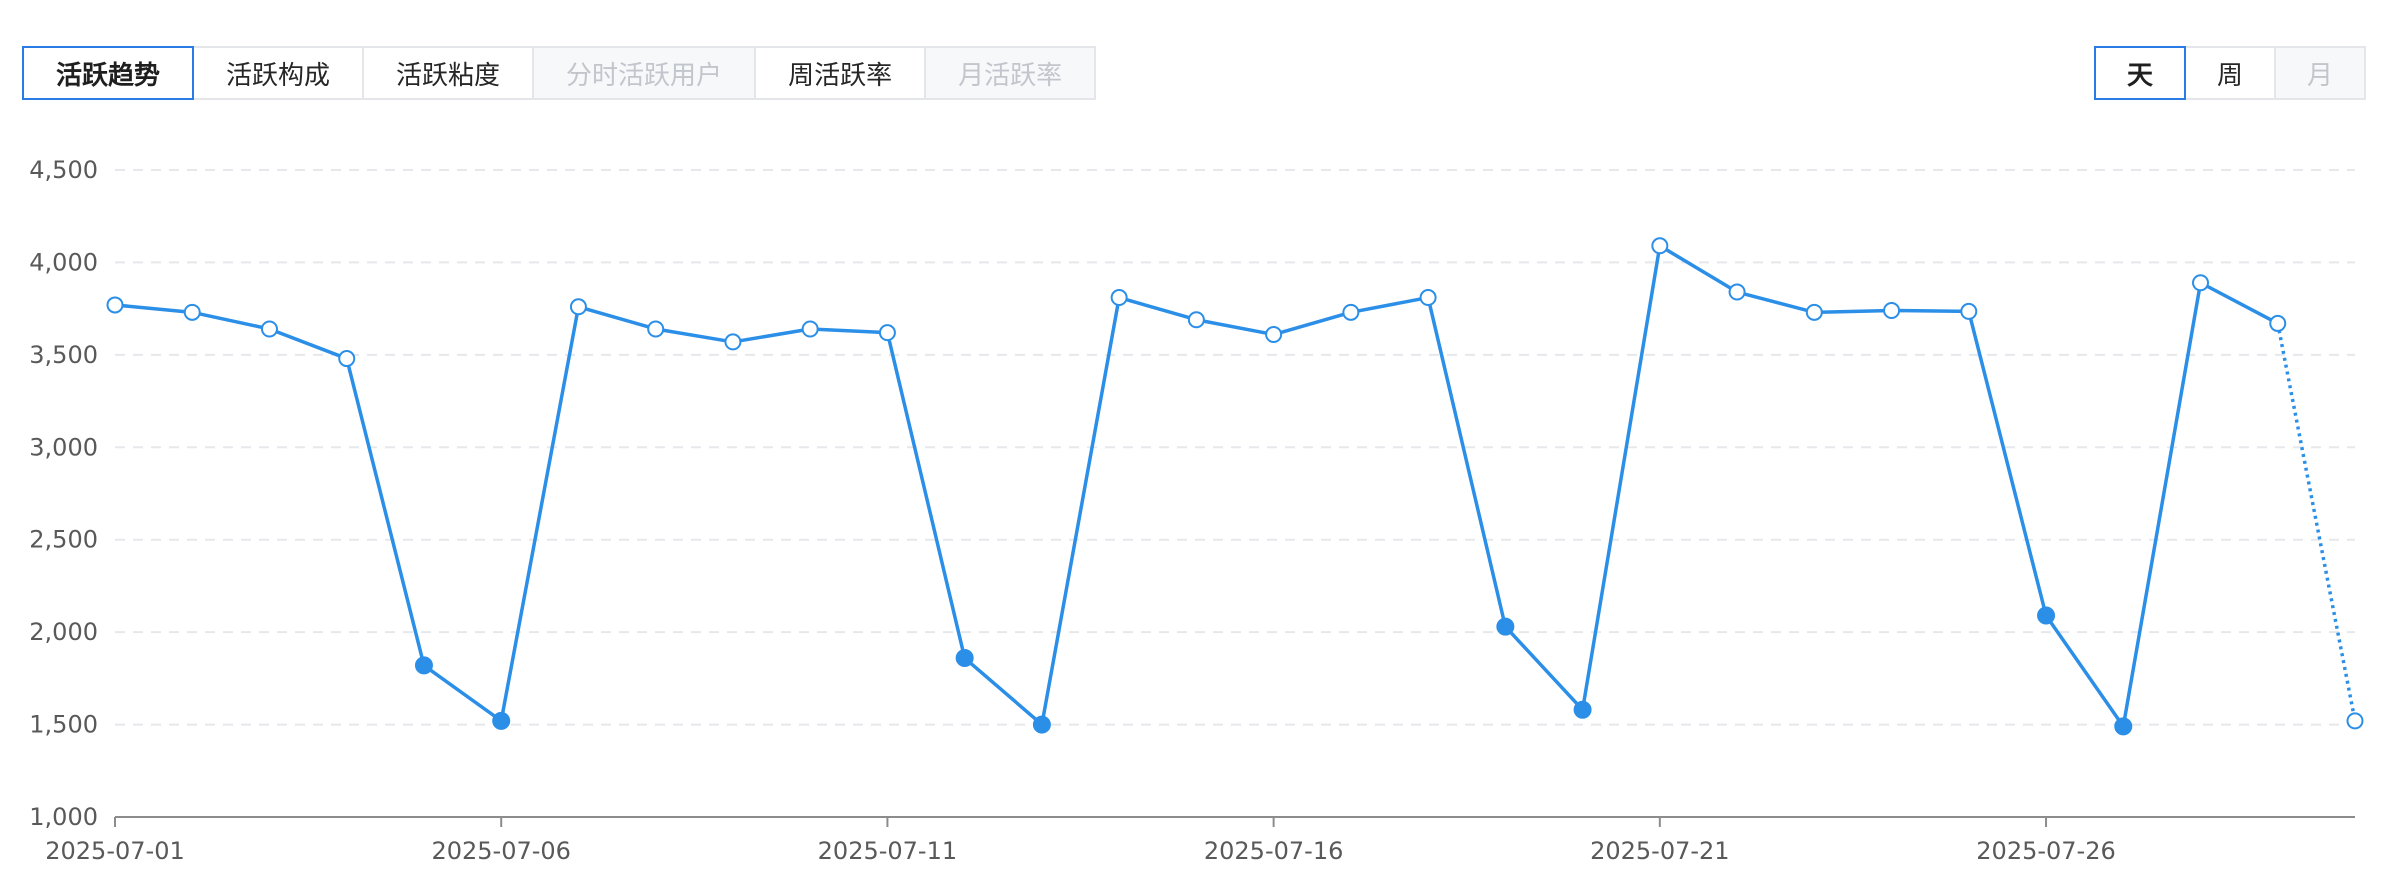  I want to click on y-tick-label: 2,000, so click(63, 632).